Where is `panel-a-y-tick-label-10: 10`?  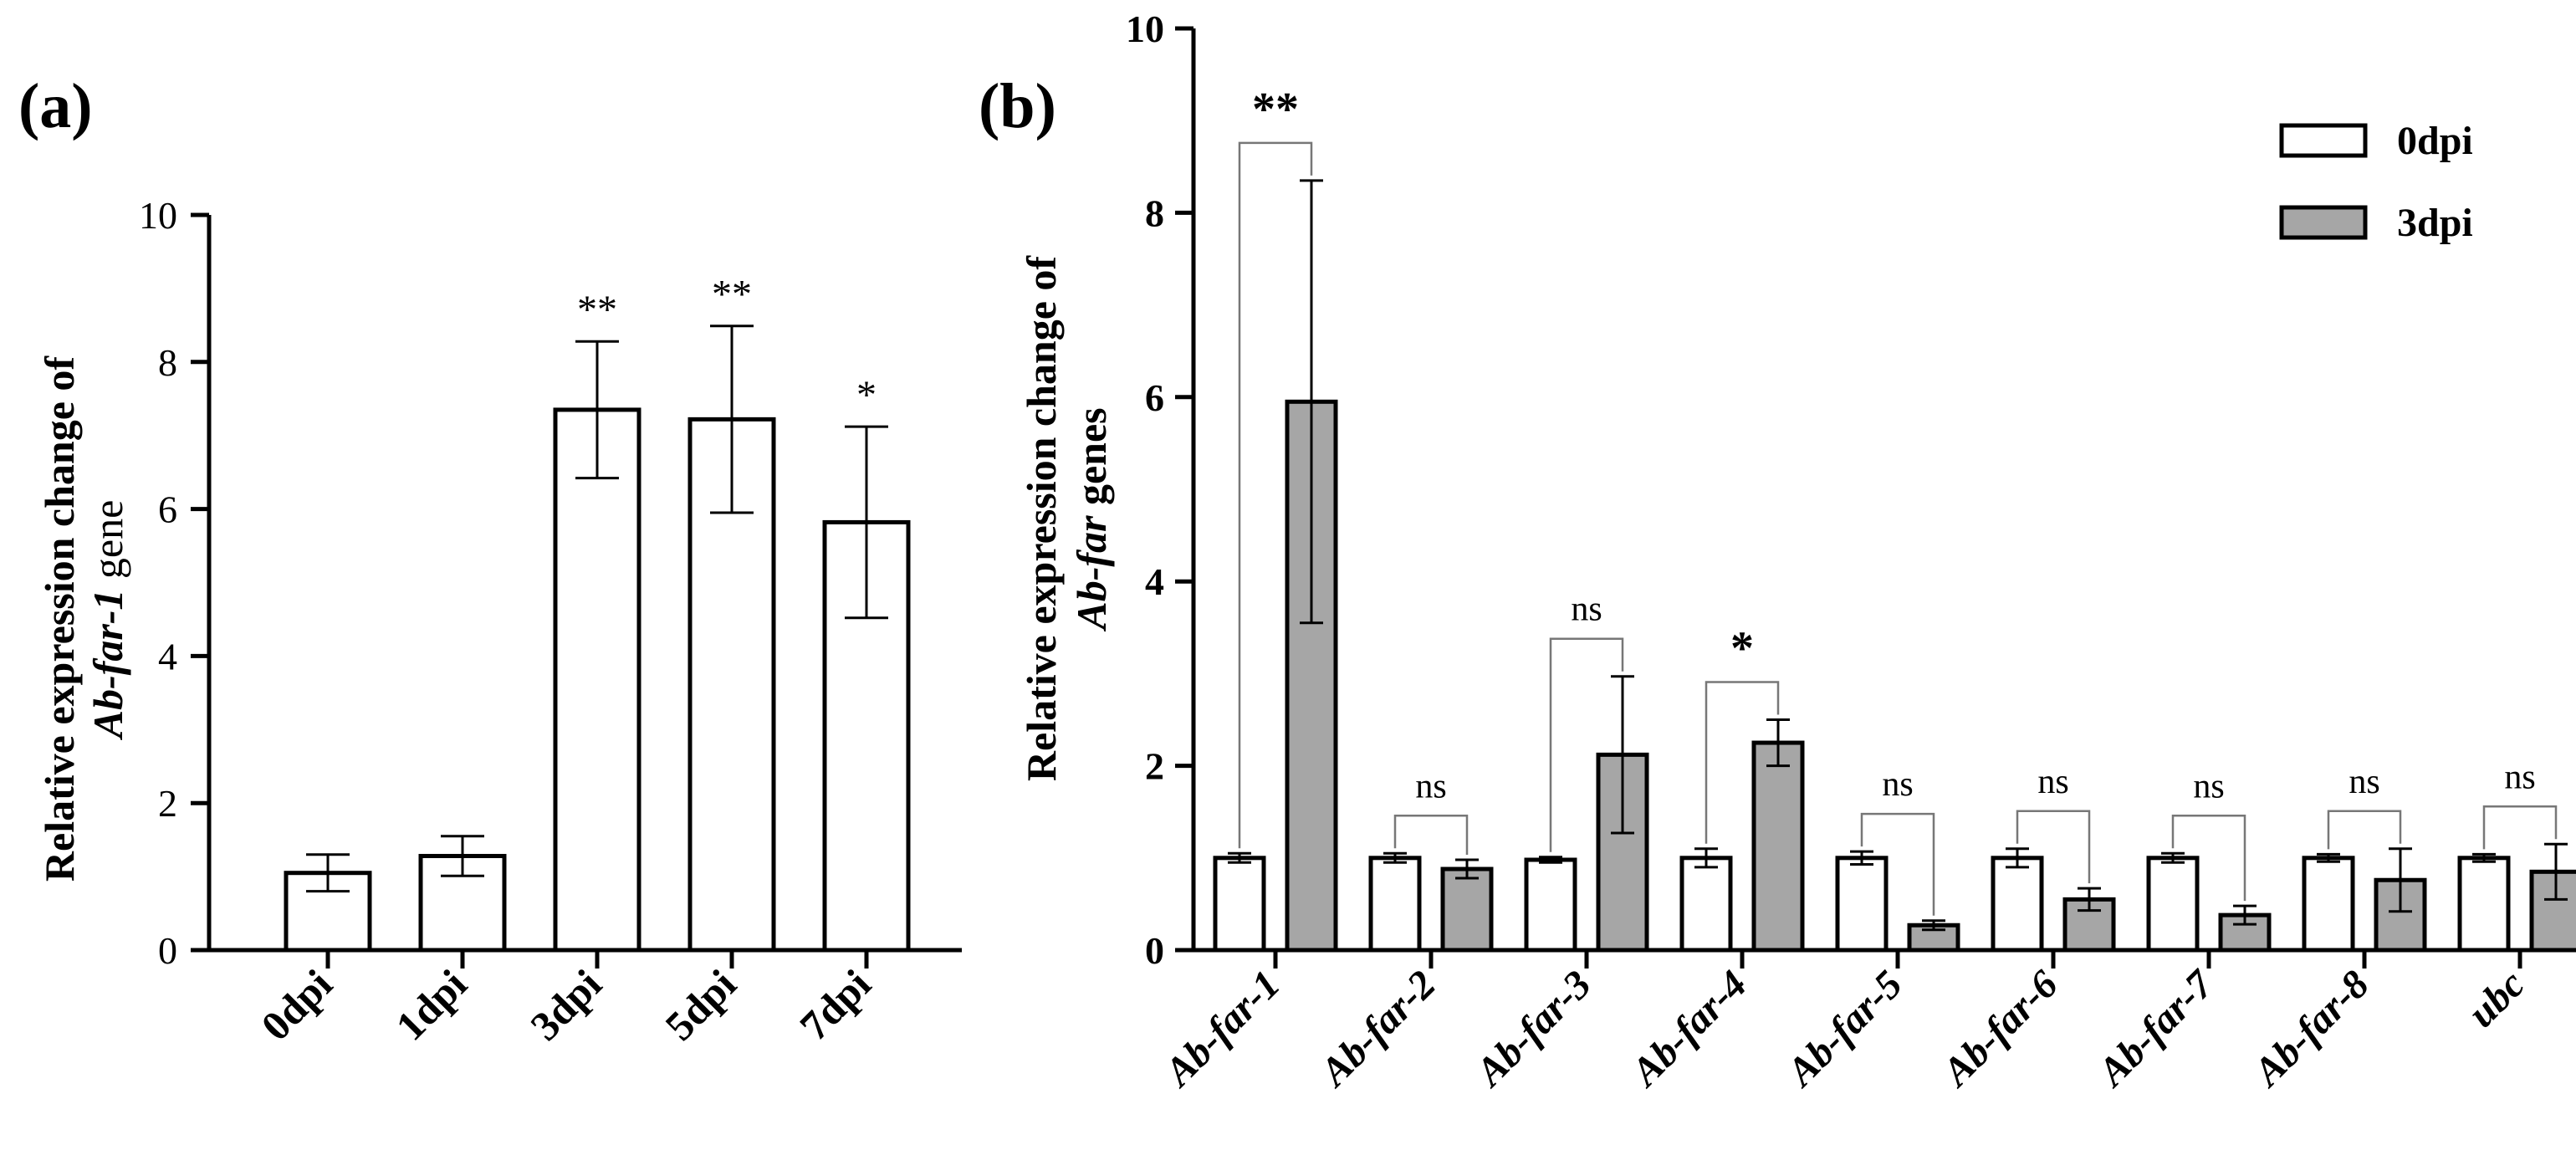
panel-a-y-tick-label-10: 10 is located at coordinates (158, 215).